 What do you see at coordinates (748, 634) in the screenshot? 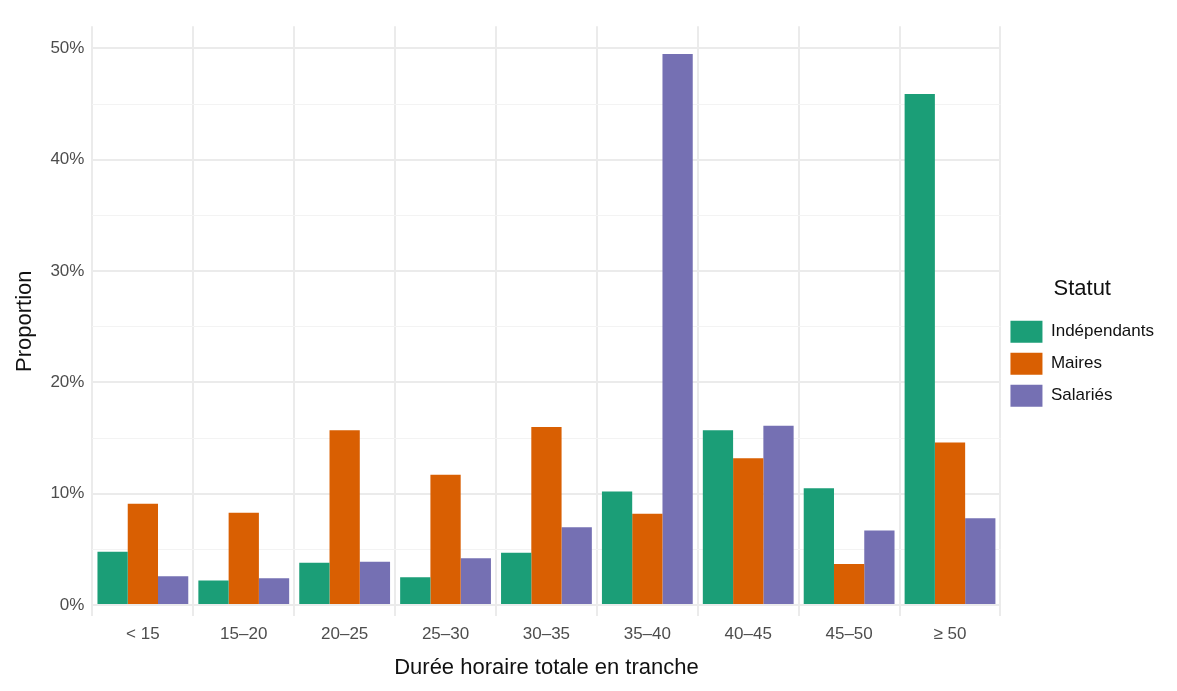
I see `x-tick-label: 40–45` at bounding box center [748, 634].